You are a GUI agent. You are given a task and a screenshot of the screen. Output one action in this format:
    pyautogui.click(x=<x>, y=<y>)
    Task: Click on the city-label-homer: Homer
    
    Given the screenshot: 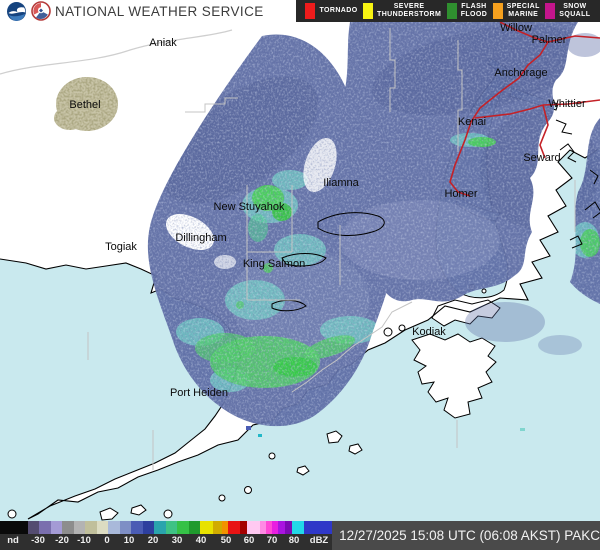 What is the action you would take?
    pyautogui.click(x=460, y=194)
    